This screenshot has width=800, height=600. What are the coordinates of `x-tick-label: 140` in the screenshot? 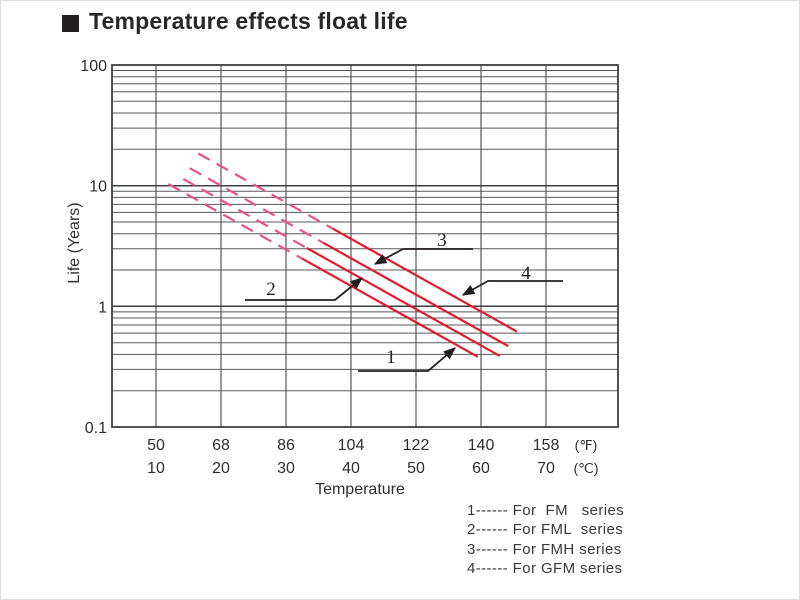 It's located at (481, 445).